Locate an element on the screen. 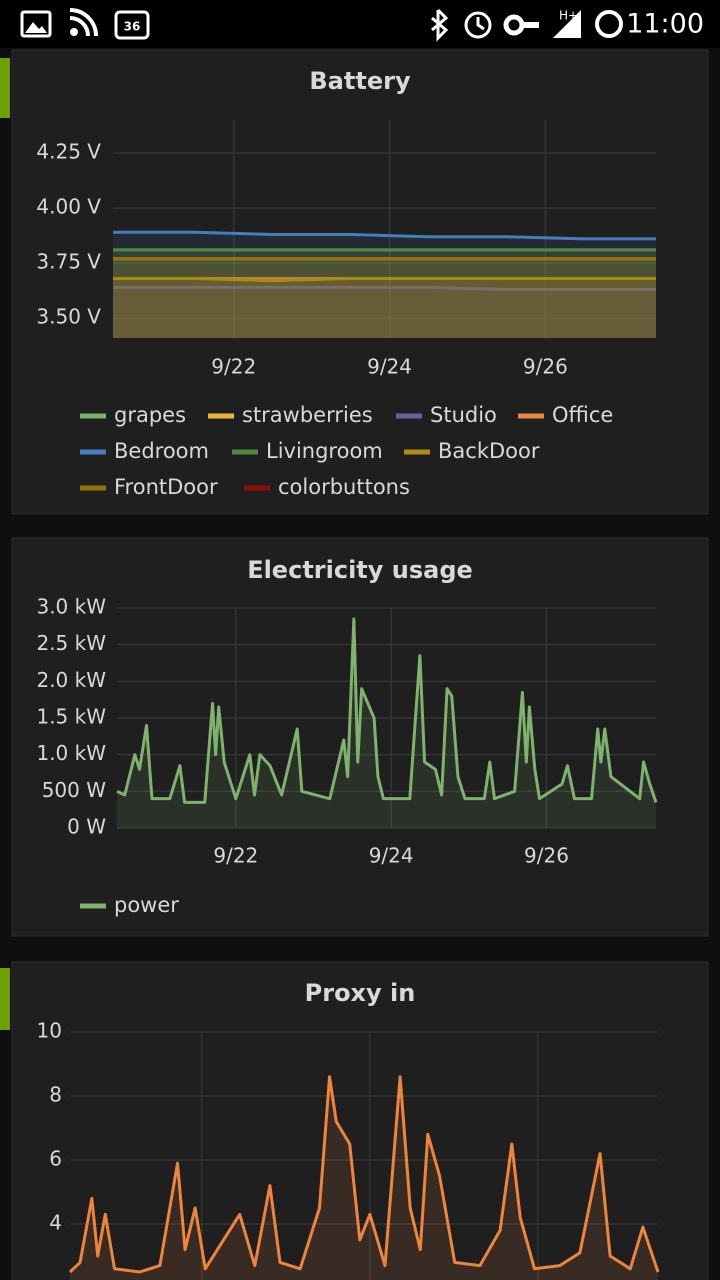  y-tick-label: 10 is located at coordinates (49, 1031).